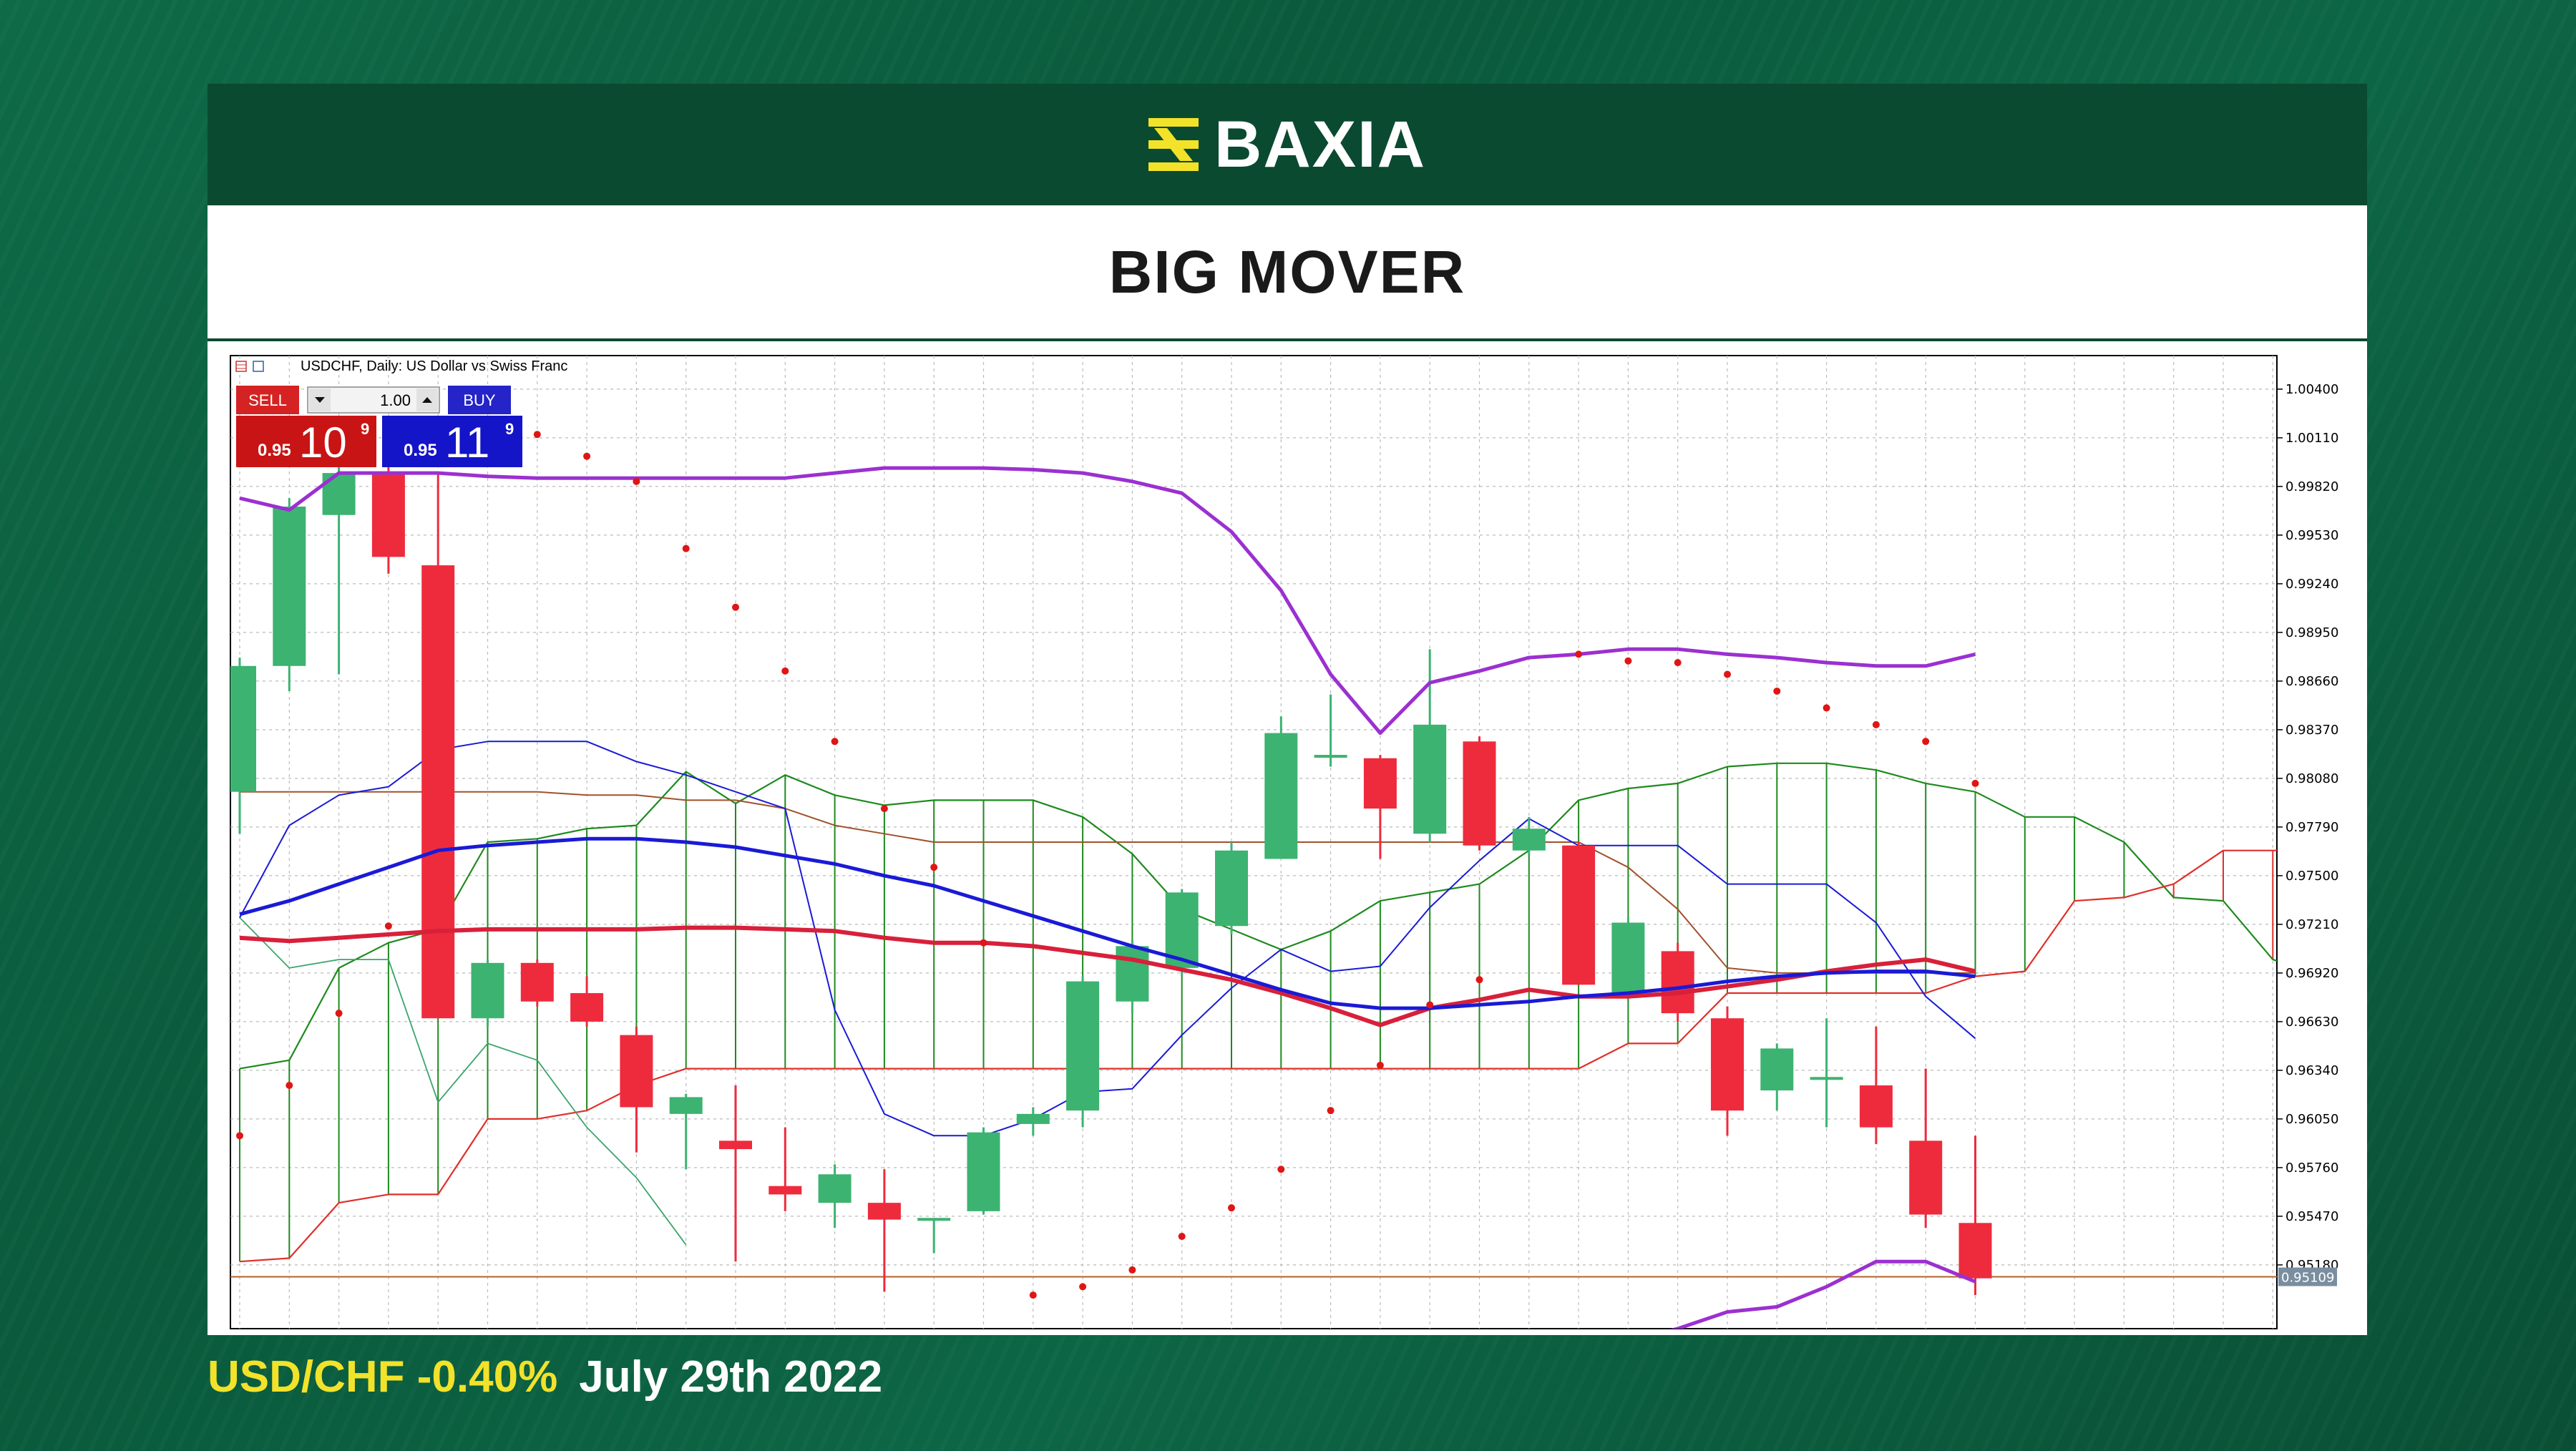 This screenshot has width=2576, height=1451. What do you see at coordinates (2311, 828) in the screenshot?
I see `y-tick-label: 0.97790` at bounding box center [2311, 828].